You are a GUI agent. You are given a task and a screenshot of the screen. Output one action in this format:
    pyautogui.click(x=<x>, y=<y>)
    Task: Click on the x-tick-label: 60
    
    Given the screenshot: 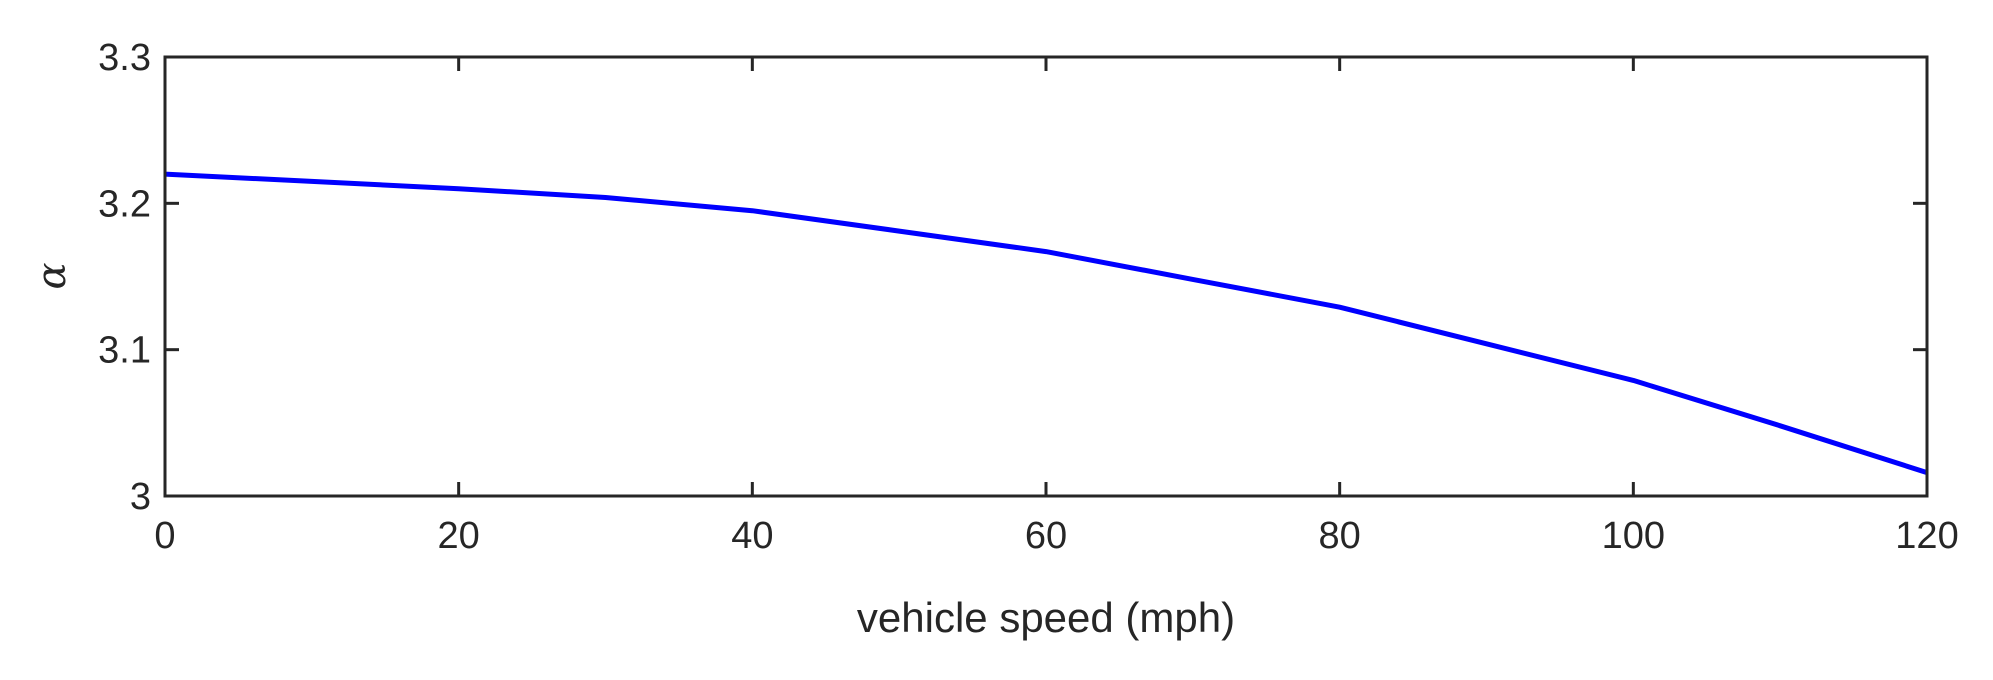 What is the action you would take?
    pyautogui.click(x=1046, y=536)
    